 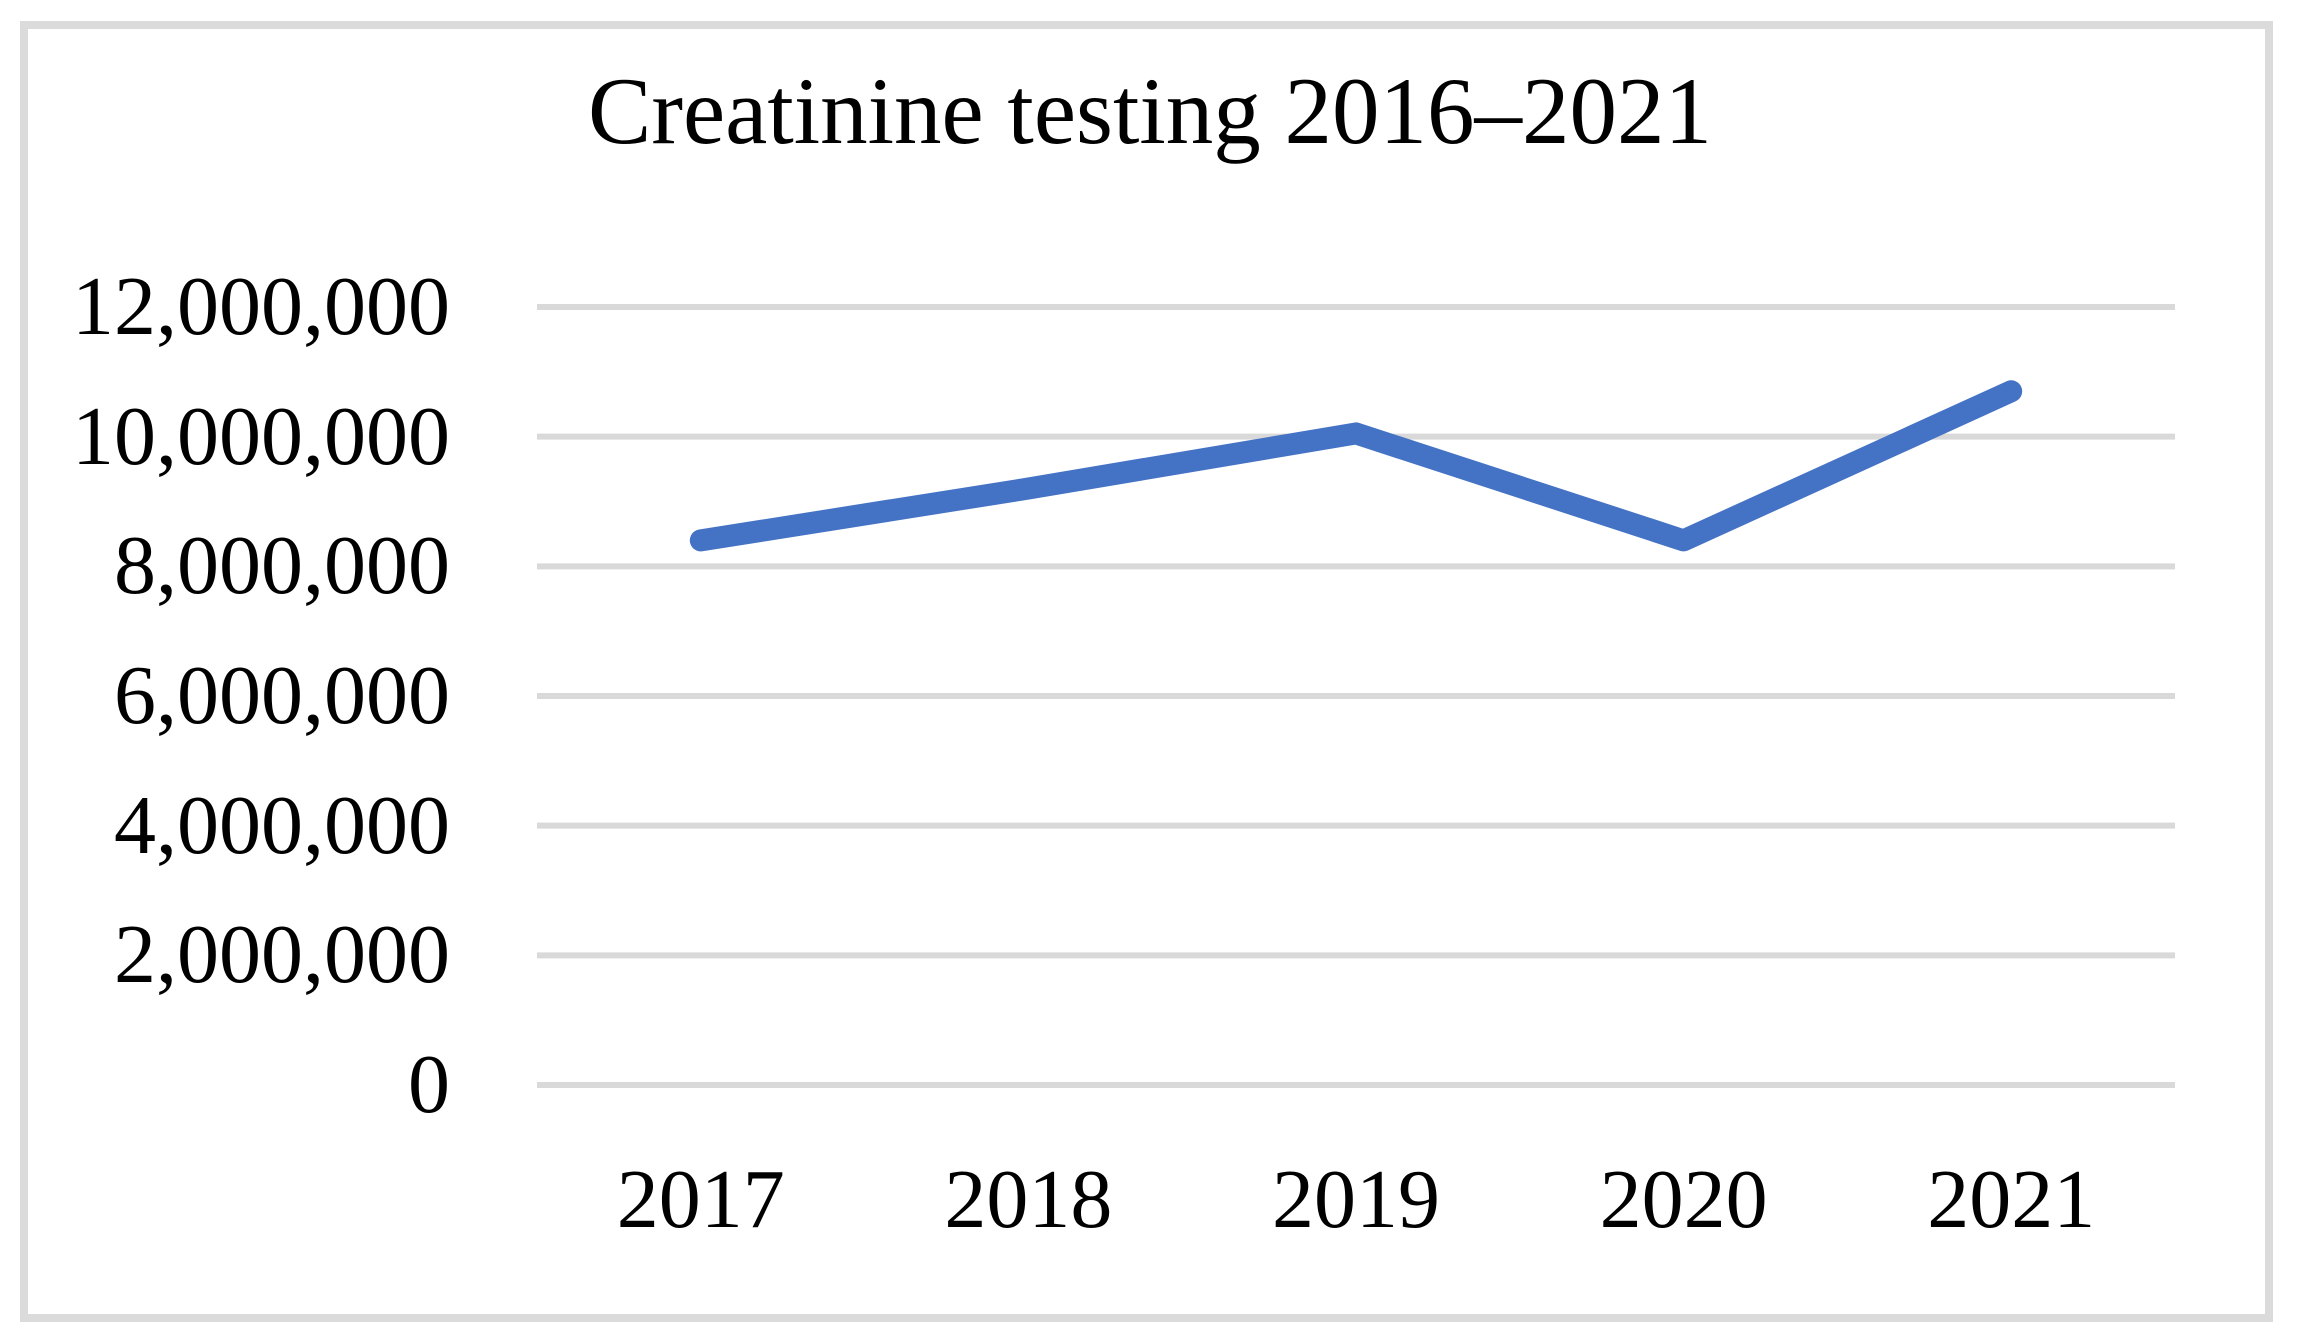 What do you see at coordinates (261, 436) in the screenshot?
I see `y-axis-tick-label: 10,000,000` at bounding box center [261, 436].